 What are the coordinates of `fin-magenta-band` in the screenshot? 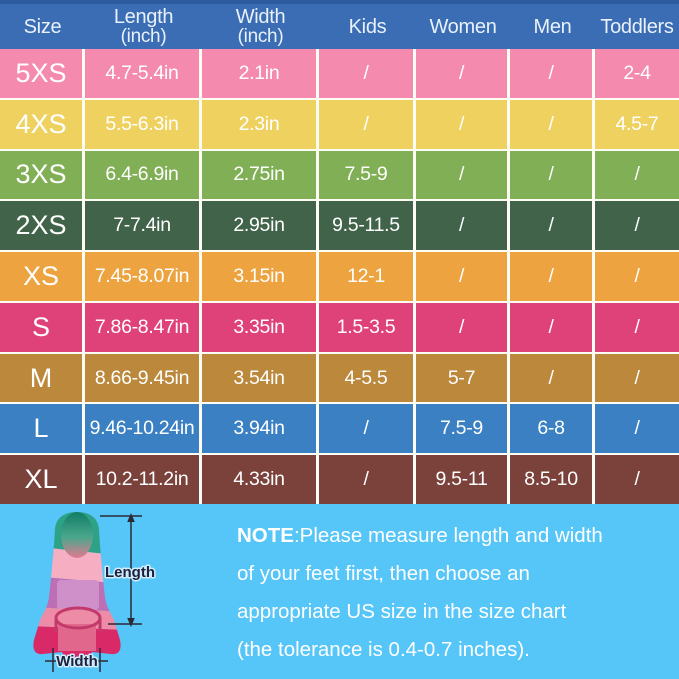 It's located at (77, 643).